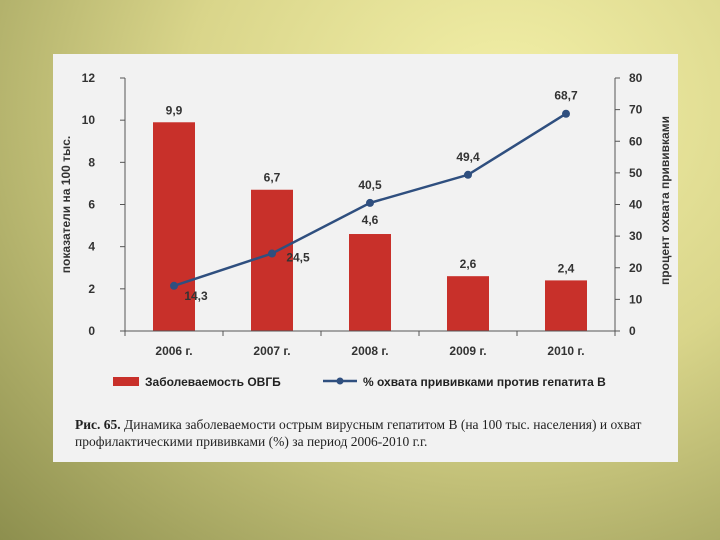 This screenshot has height=540, width=720. What do you see at coordinates (636, 236) in the screenshot?
I see `y2-tick-label: 30` at bounding box center [636, 236].